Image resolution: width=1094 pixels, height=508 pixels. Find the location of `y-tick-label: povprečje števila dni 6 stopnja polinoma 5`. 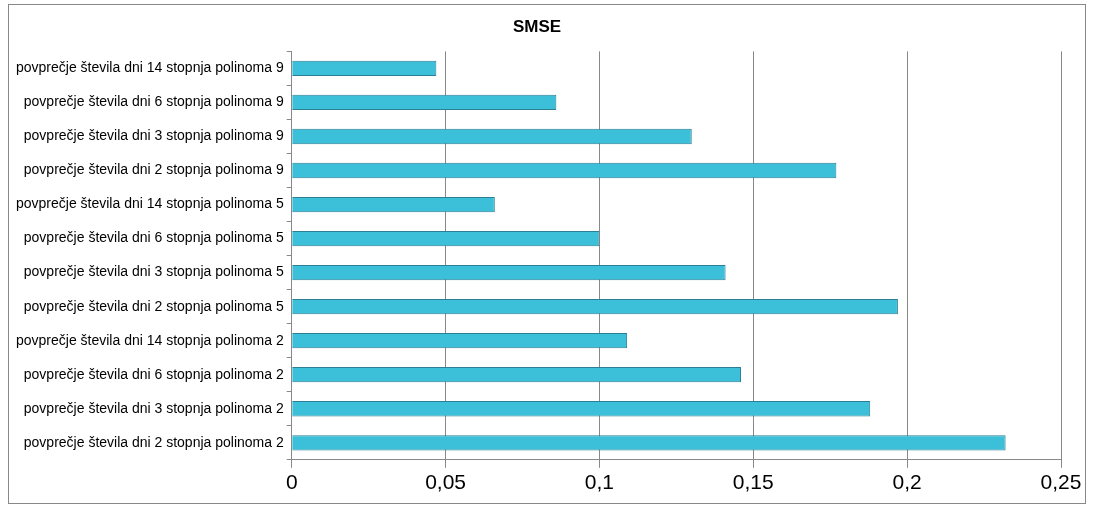

y-tick-label: povprečje števila dni 6 stopnja polinoma 5 is located at coordinates (153, 237).